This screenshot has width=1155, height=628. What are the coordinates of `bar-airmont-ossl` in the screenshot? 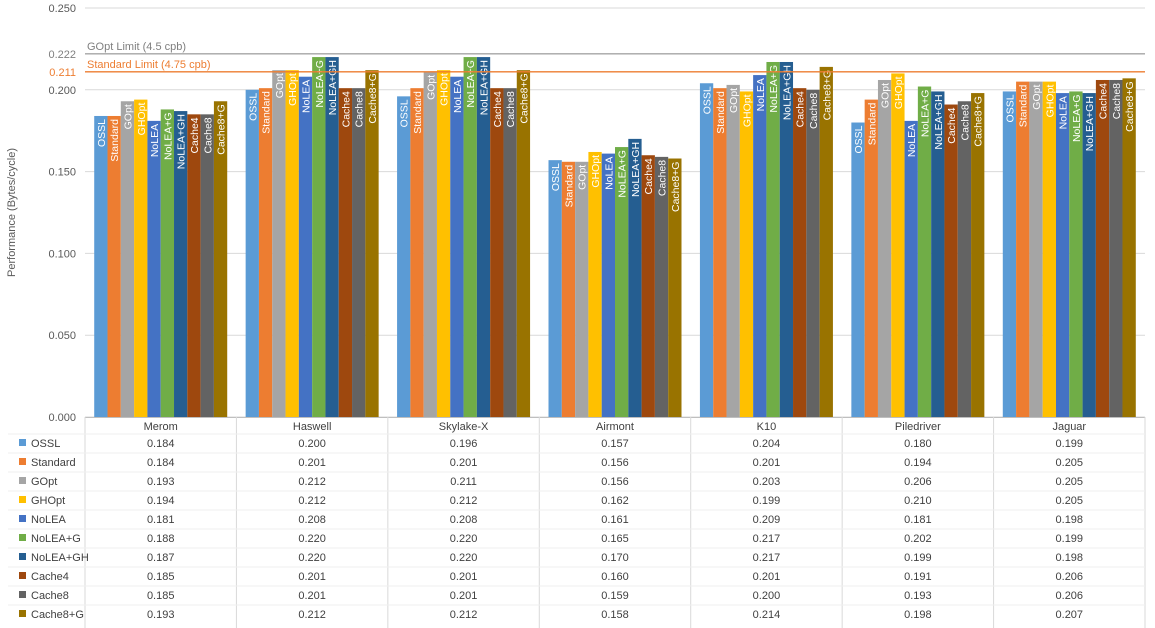 It's located at (555, 288).